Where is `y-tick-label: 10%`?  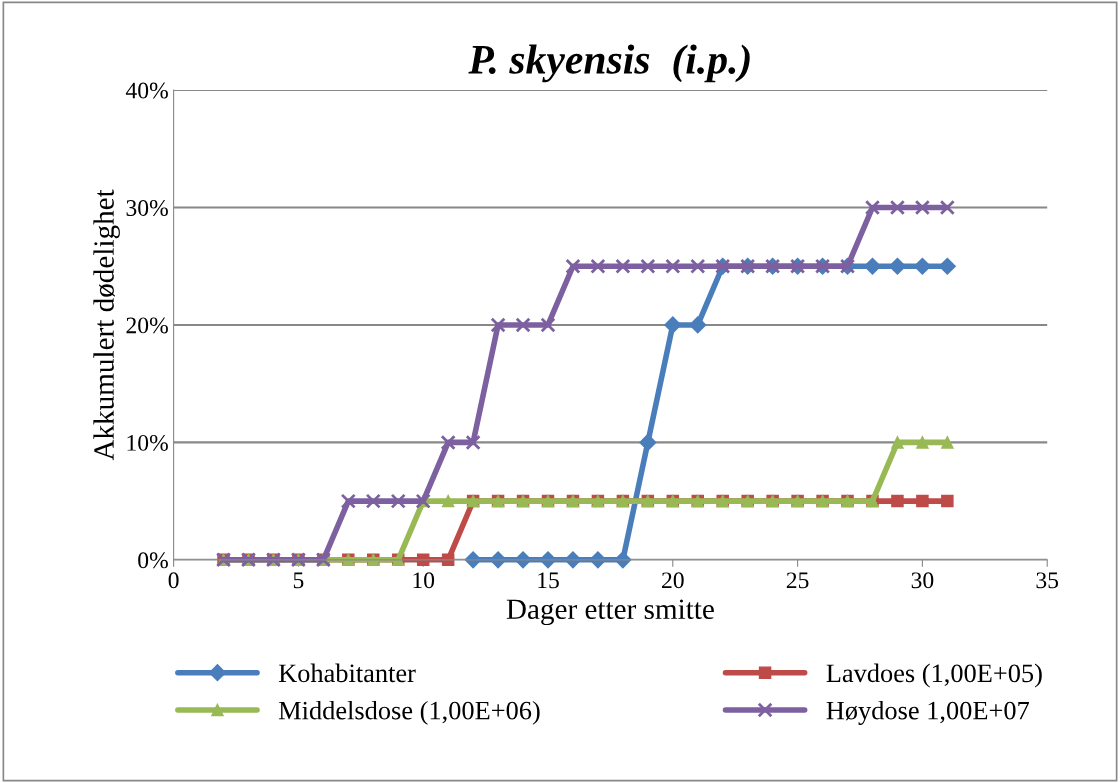
y-tick-label: 10% is located at coordinates (147, 442).